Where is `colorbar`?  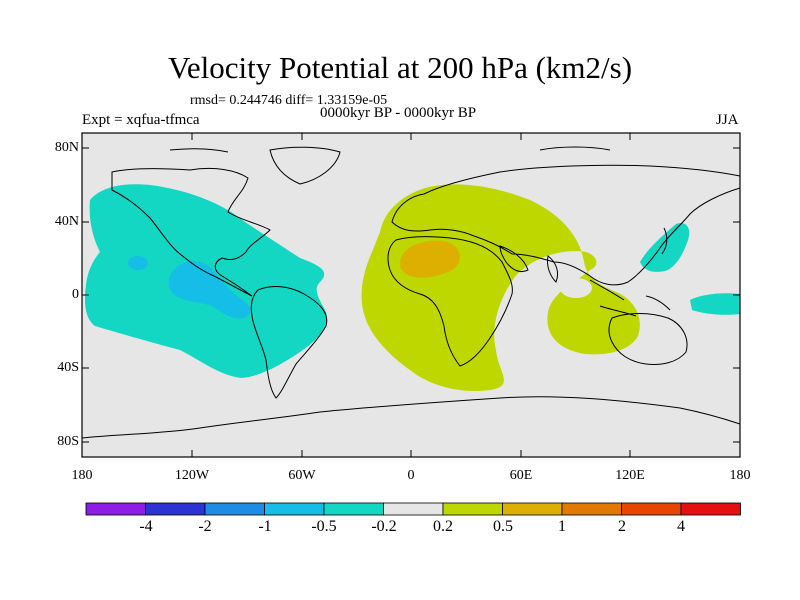
colorbar is located at coordinates (413, 509).